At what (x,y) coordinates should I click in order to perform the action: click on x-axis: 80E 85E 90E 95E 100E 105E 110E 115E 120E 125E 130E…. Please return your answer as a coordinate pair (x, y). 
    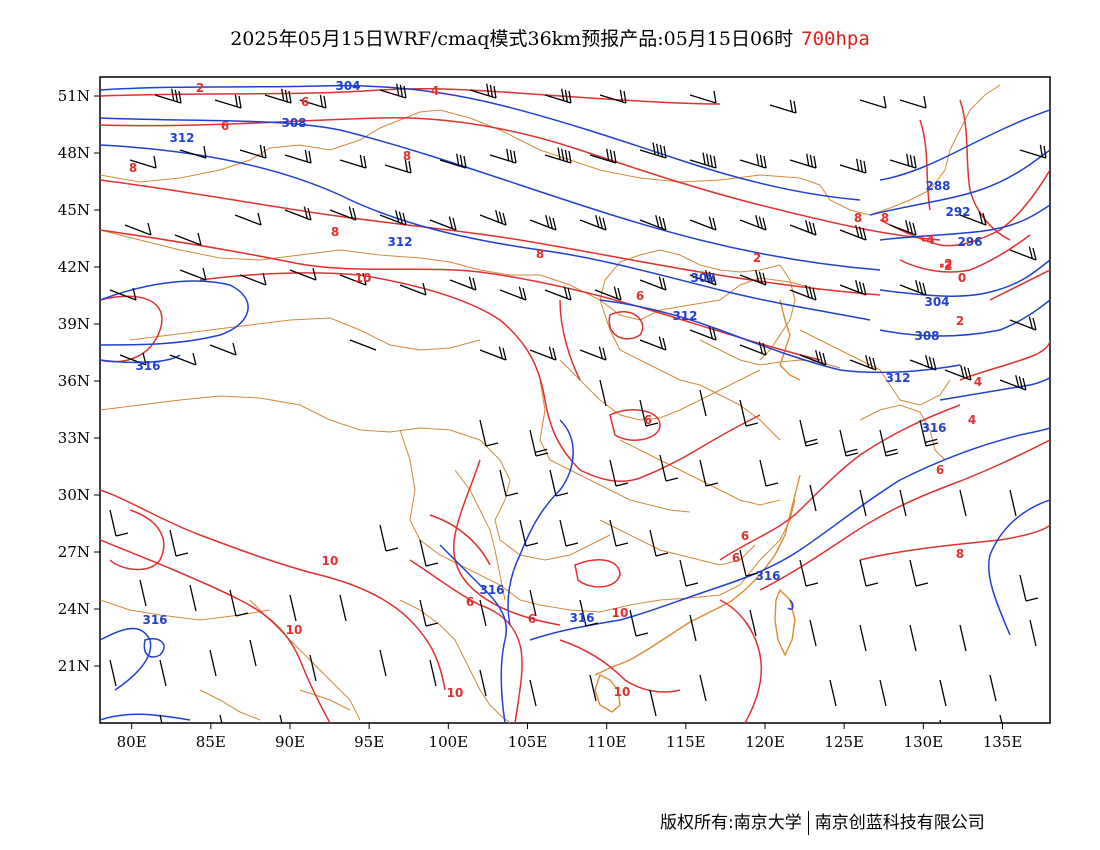
    Looking at the image, I should click on (570, 737).